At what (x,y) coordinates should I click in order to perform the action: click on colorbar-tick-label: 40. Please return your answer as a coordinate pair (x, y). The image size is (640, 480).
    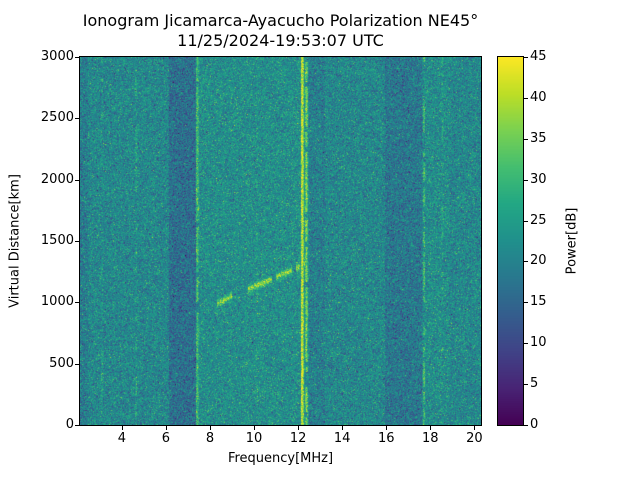
    Looking at the image, I should click on (538, 97).